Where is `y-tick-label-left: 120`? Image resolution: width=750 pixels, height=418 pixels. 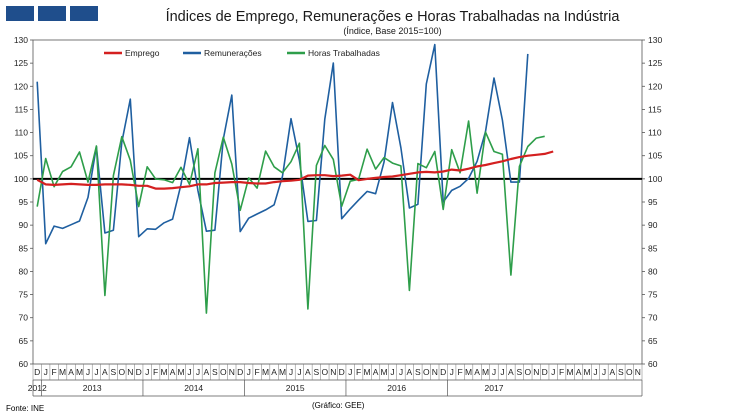 y-tick-label-left: 120 is located at coordinates (21, 86).